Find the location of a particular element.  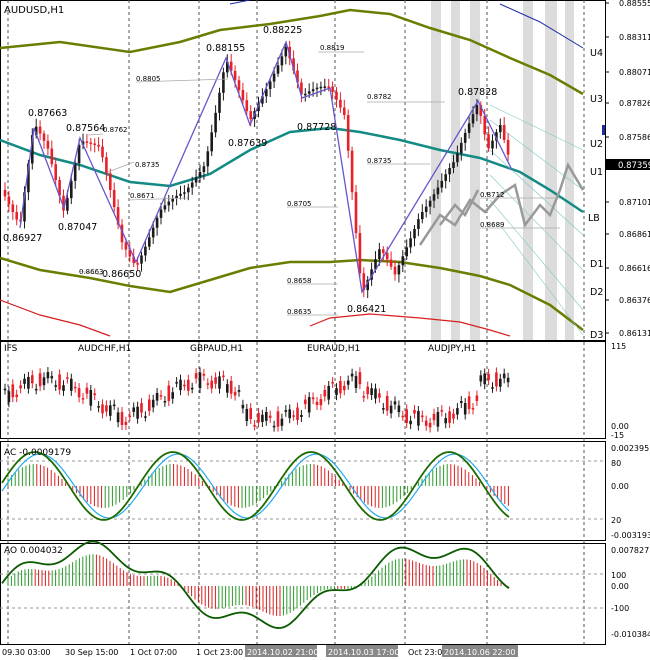

ao-axis-label: -100 is located at coordinates (620, 608).